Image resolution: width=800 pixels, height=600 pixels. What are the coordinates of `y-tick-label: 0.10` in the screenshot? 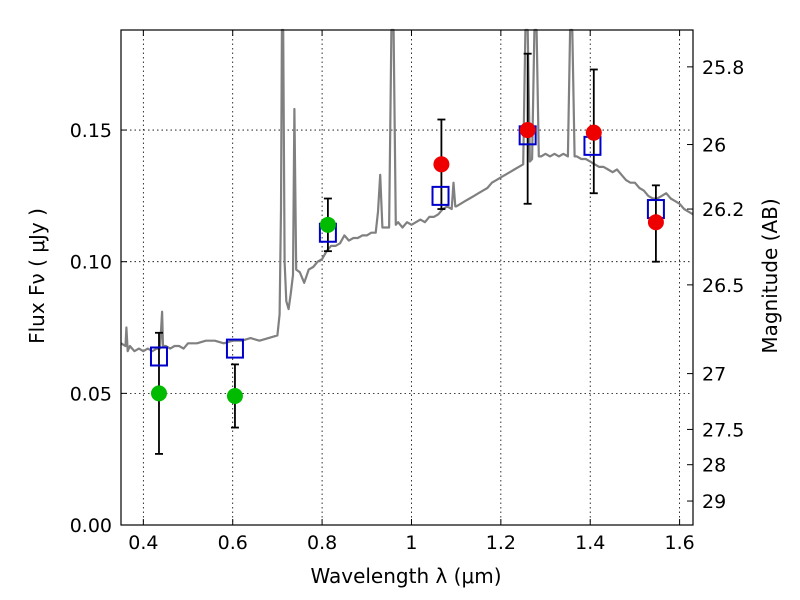 It's located at (91, 263).